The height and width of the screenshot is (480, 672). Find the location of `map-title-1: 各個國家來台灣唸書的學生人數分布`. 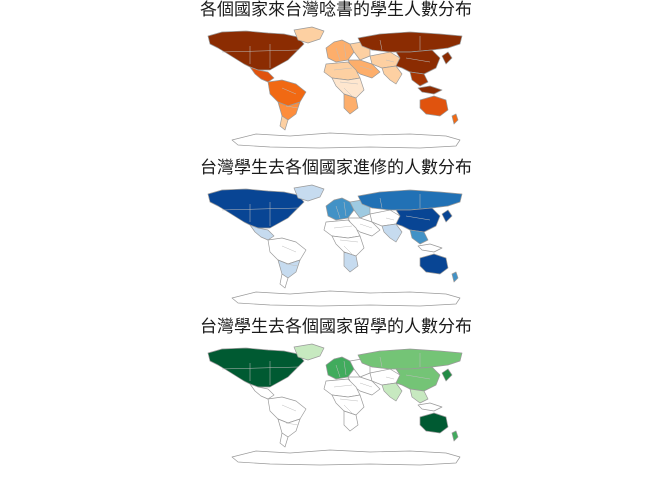

map-title-1: 各個國家來台灣唸書的學生人數分布 is located at coordinates (336, 10).